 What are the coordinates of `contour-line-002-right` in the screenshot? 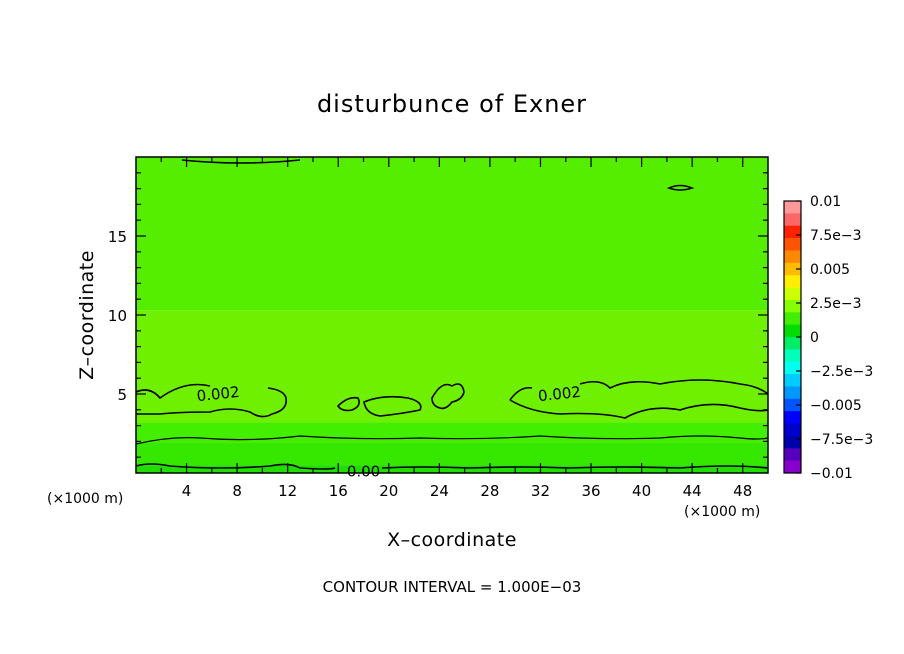 It's located at (639, 399).